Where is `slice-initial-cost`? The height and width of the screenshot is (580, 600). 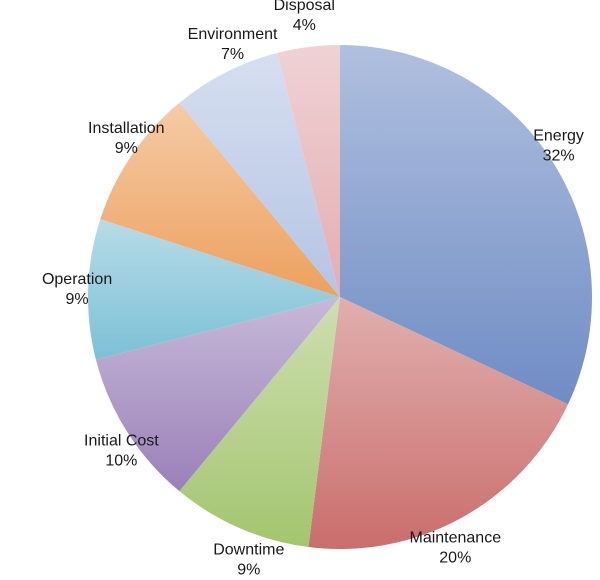
slice-initial-cost is located at coordinates (217, 394).